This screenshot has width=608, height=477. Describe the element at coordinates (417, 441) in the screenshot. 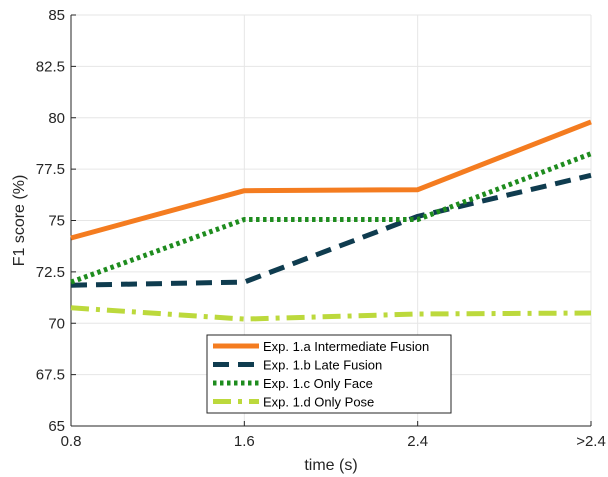

I see `x-tick-label: 2.4` at that location.